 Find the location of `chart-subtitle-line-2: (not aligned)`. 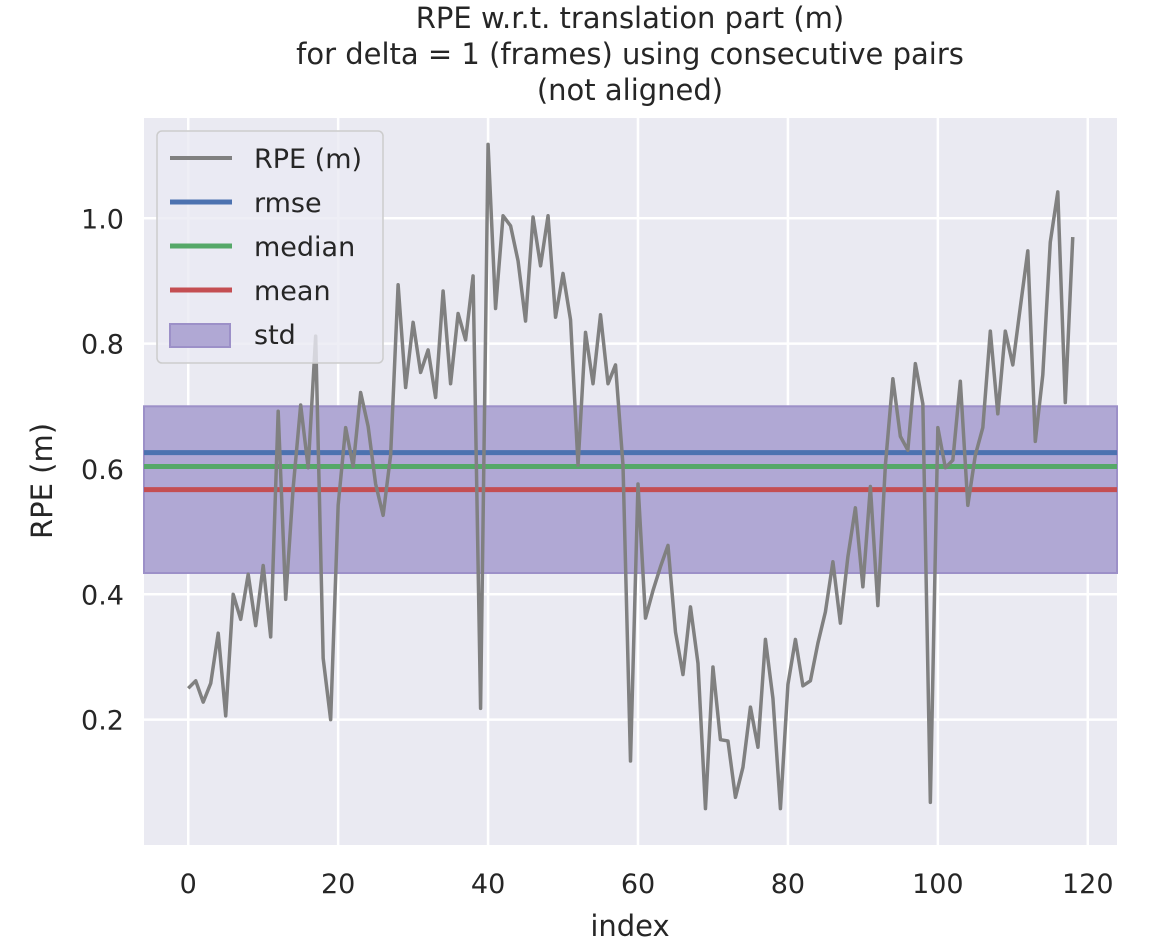

chart-subtitle-line-2: (not aligned) is located at coordinates (630, 90).